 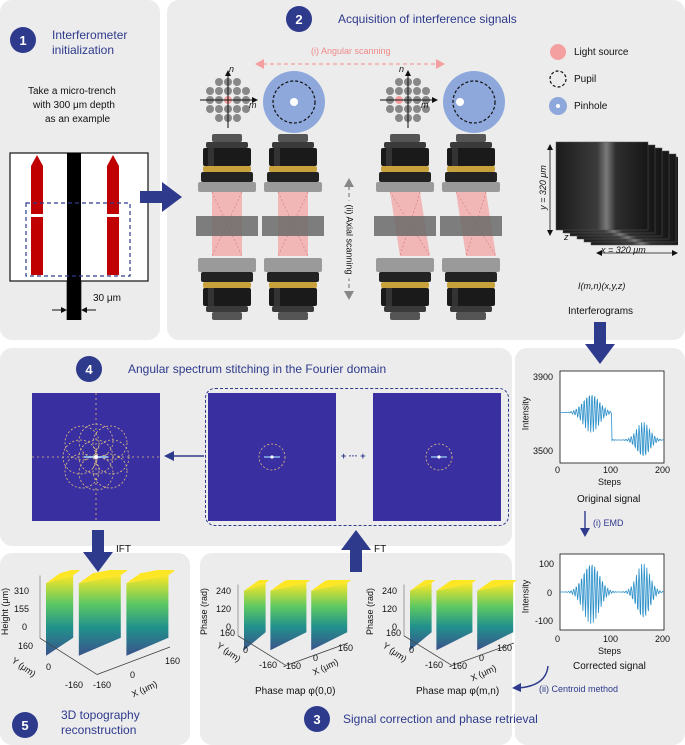 What do you see at coordinates (663, 470) in the screenshot?
I see `signal1-x2: 200` at bounding box center [663, 470].